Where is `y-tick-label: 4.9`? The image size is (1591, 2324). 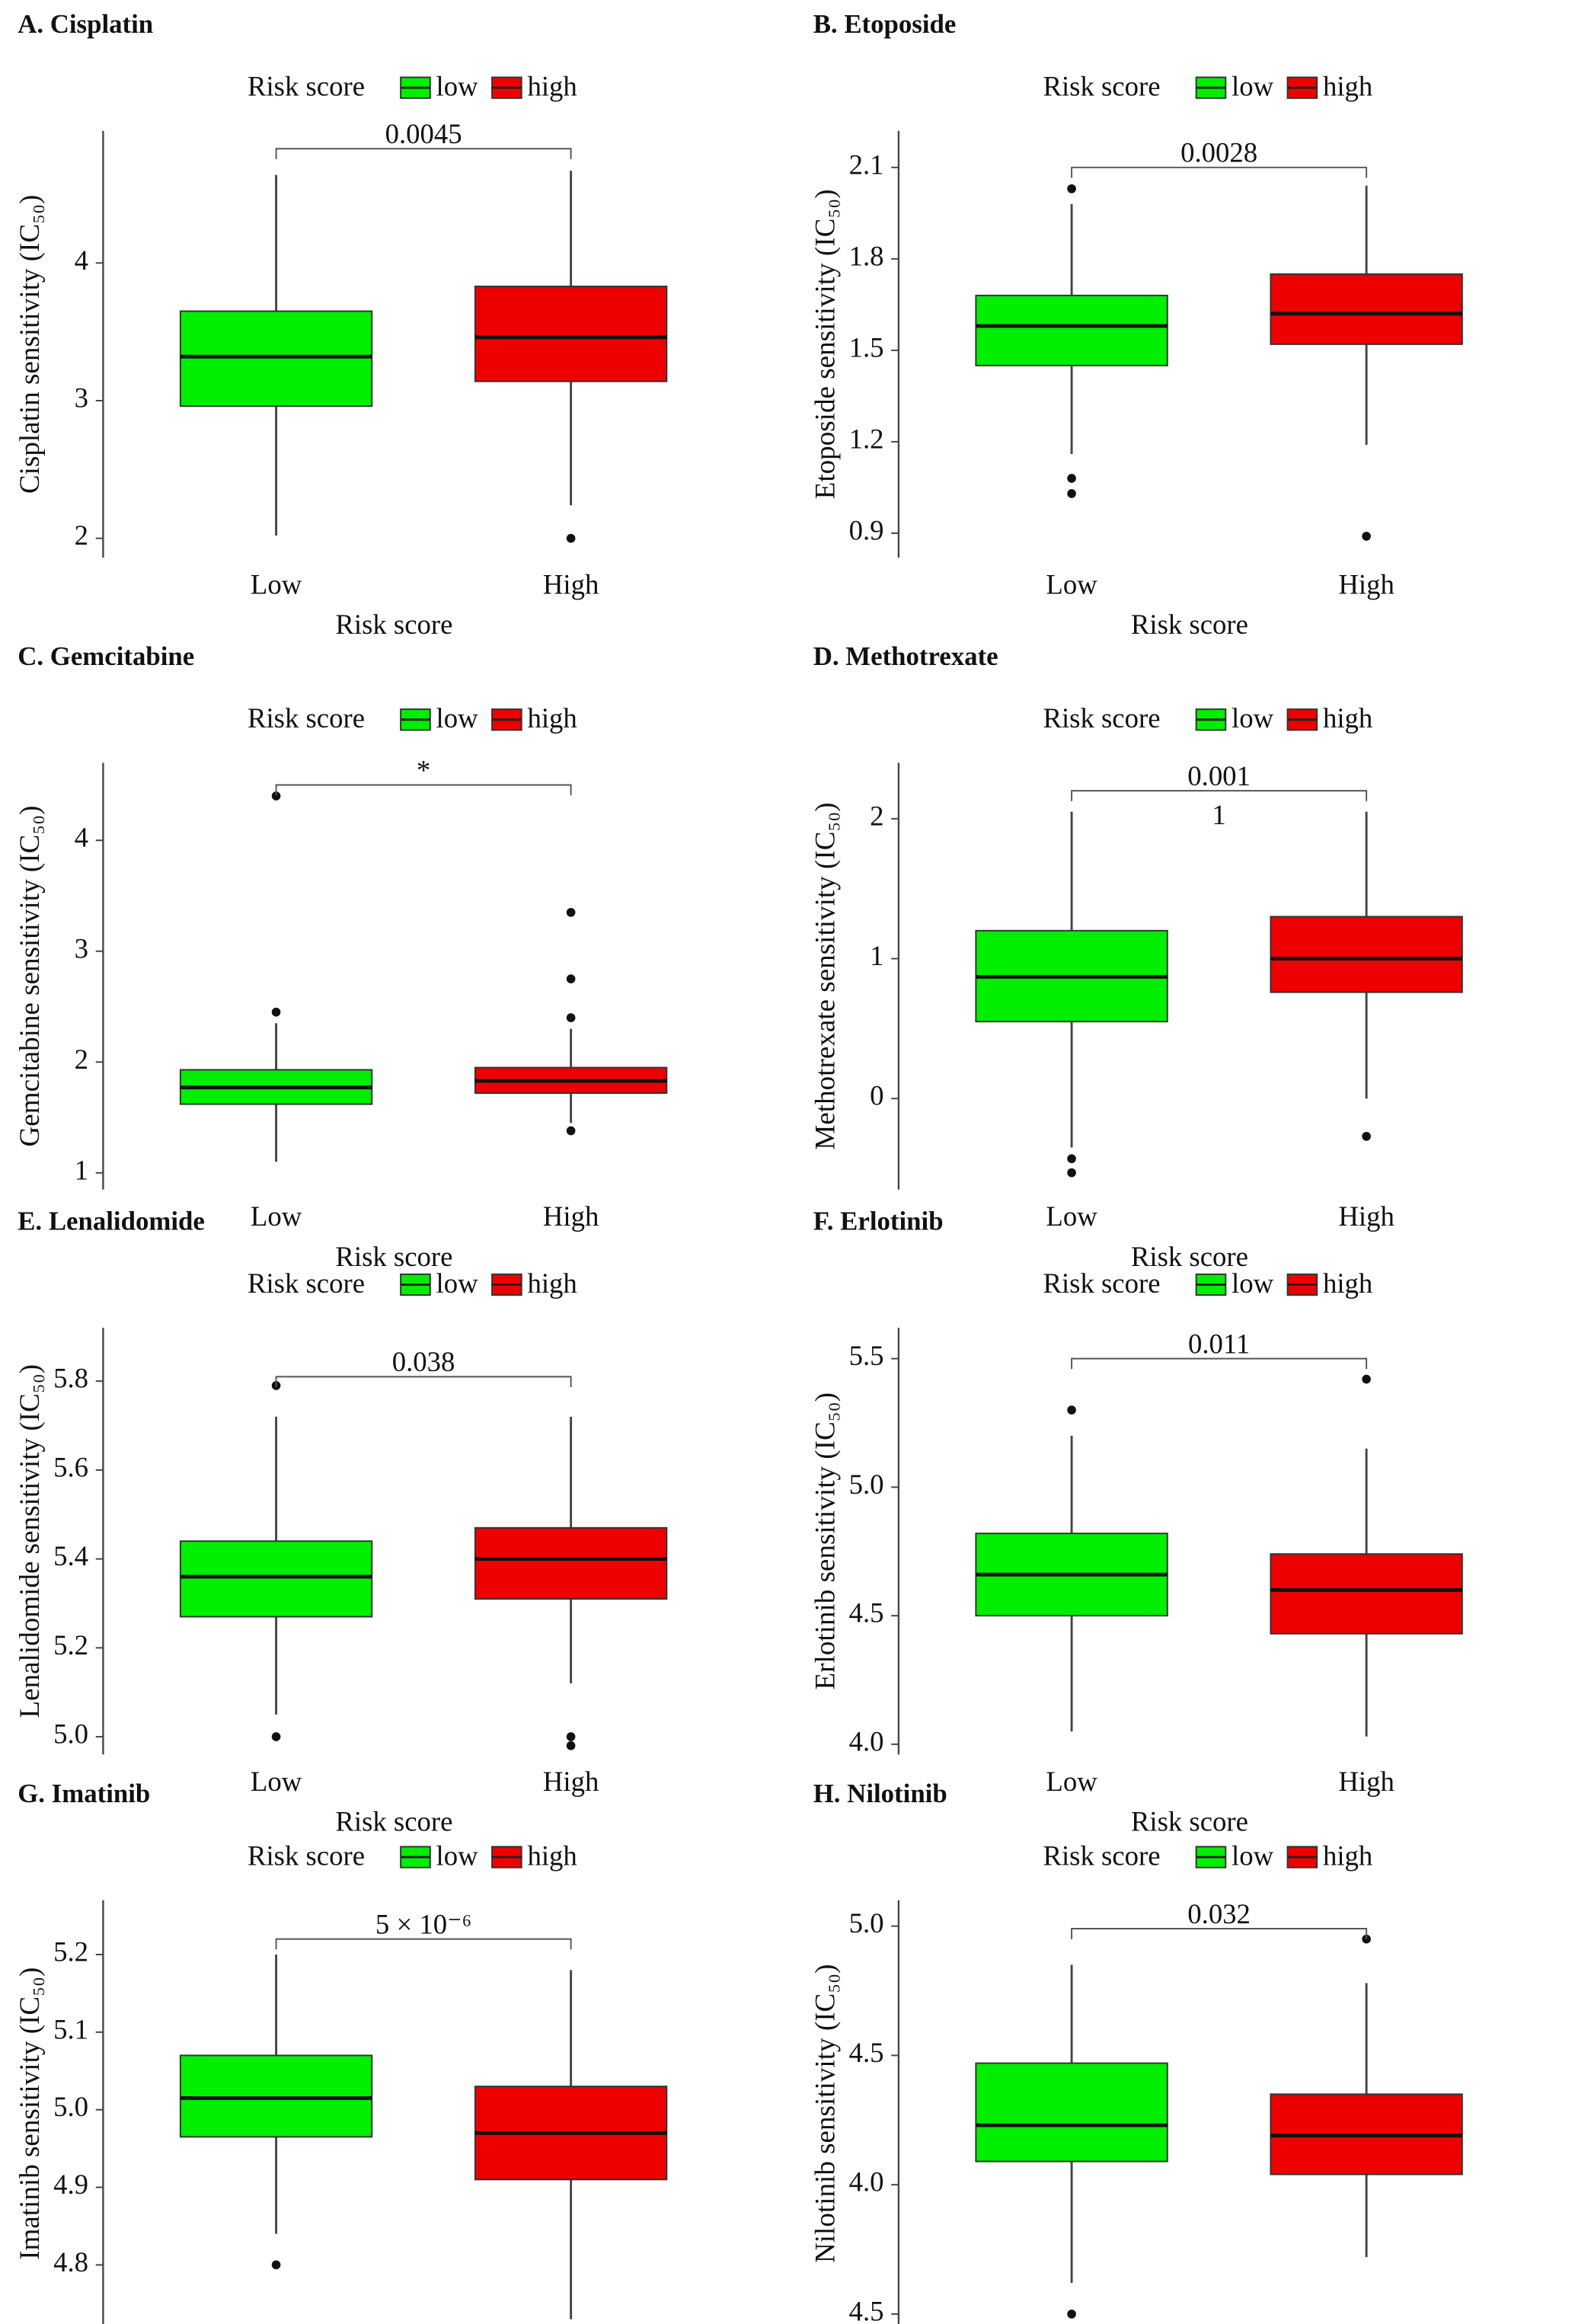
y-tick-label: 4.9 is located at coordinates (70, 2184).